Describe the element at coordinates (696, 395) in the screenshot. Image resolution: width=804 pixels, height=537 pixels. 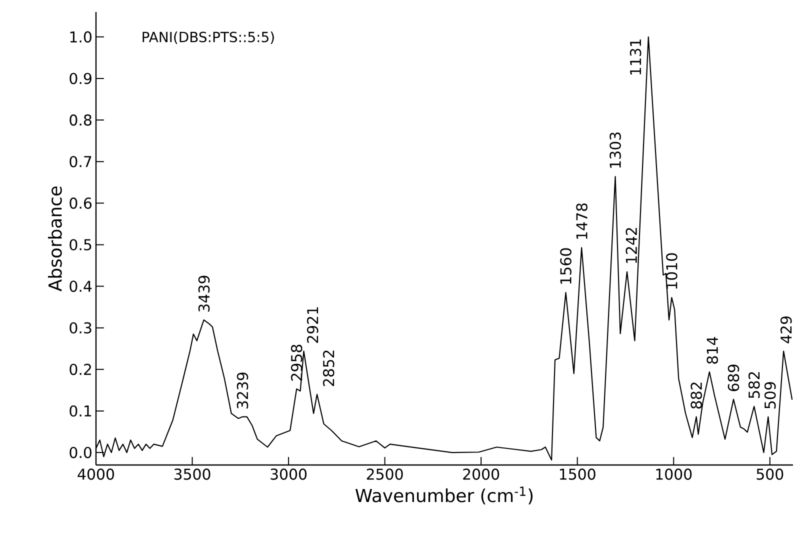
I see `annotation: 882` at that location.